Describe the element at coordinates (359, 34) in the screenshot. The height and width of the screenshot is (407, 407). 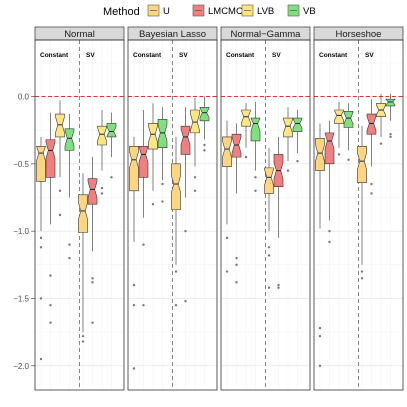
I see `facet-label: Horseshoe` at that location.